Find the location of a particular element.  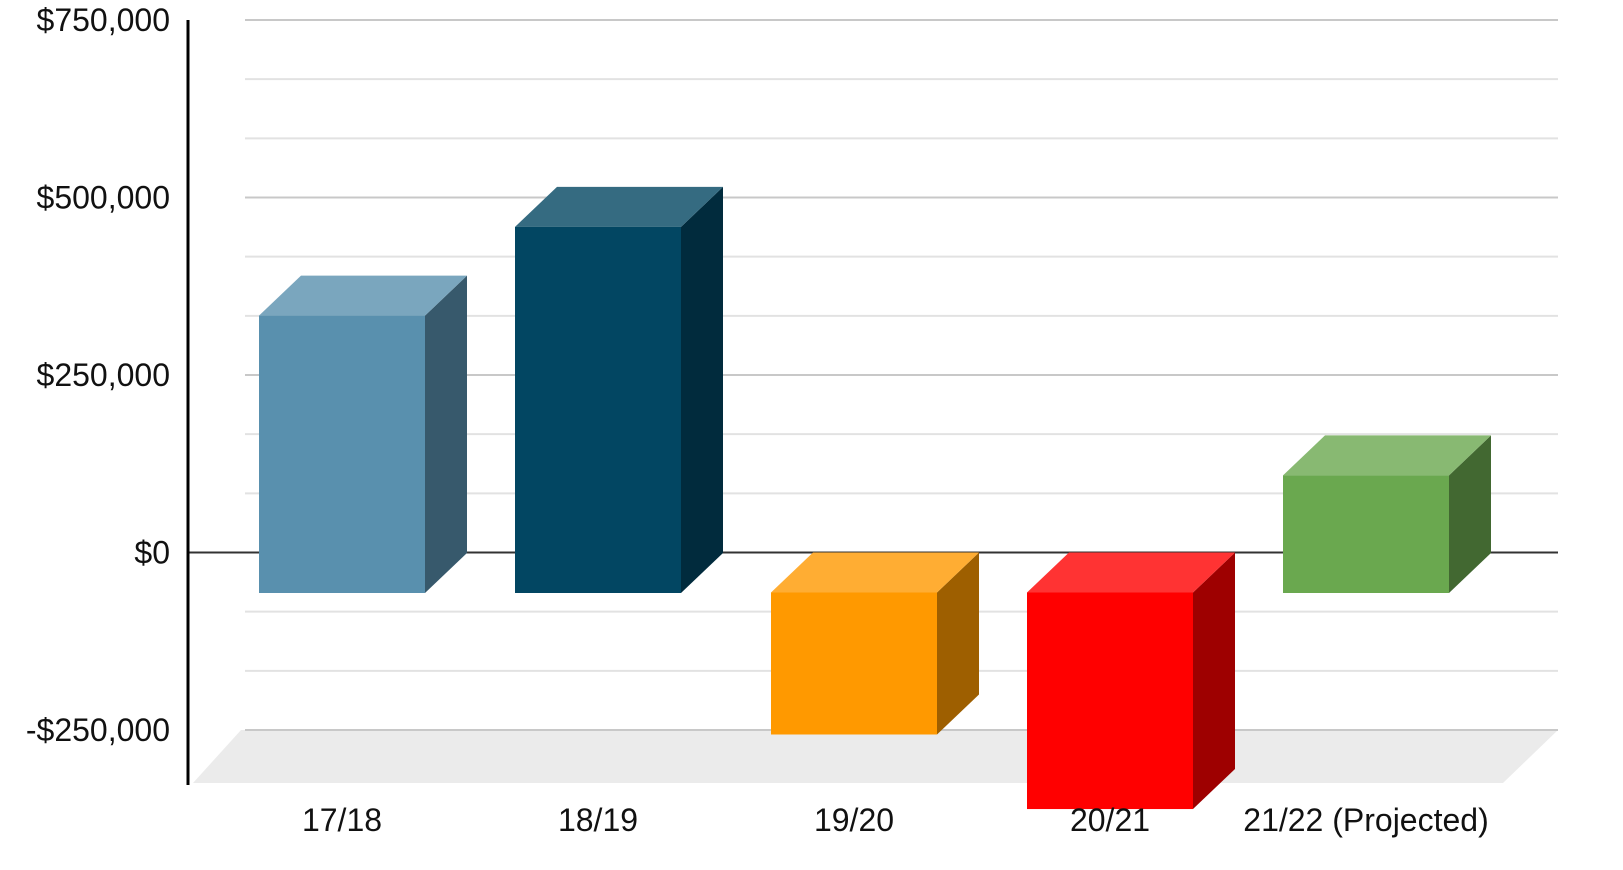

x-axis-category-labels: 17/18 18/19 19/20 20/21 21/22 (Projected) is located at coordinates (895, 820).